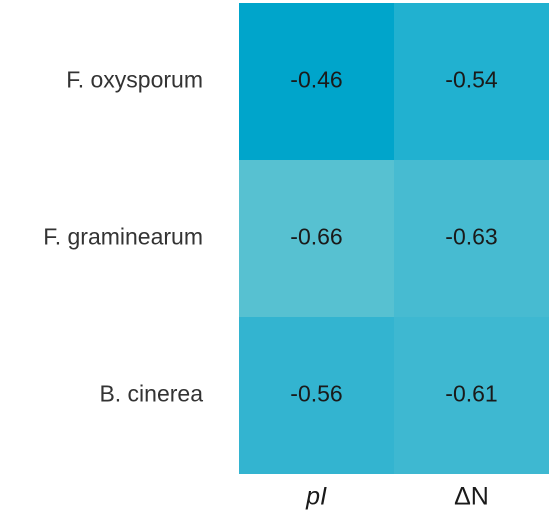  I want to click on cell-value-label: -0.54, so click(471, 80).